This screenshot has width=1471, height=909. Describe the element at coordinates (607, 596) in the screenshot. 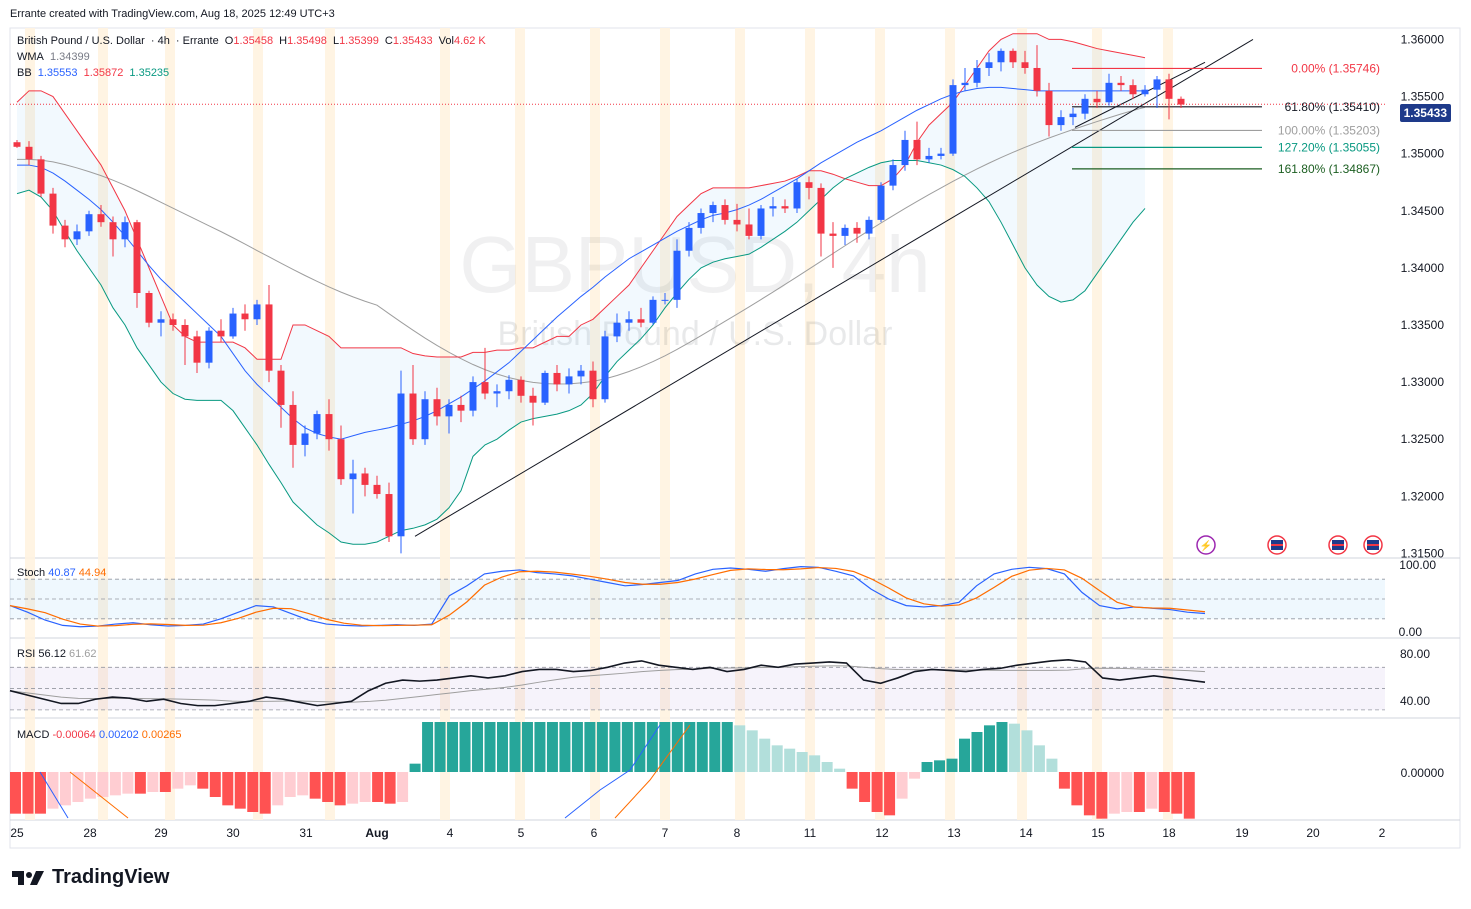

I see `stoch-d-line` at that location.